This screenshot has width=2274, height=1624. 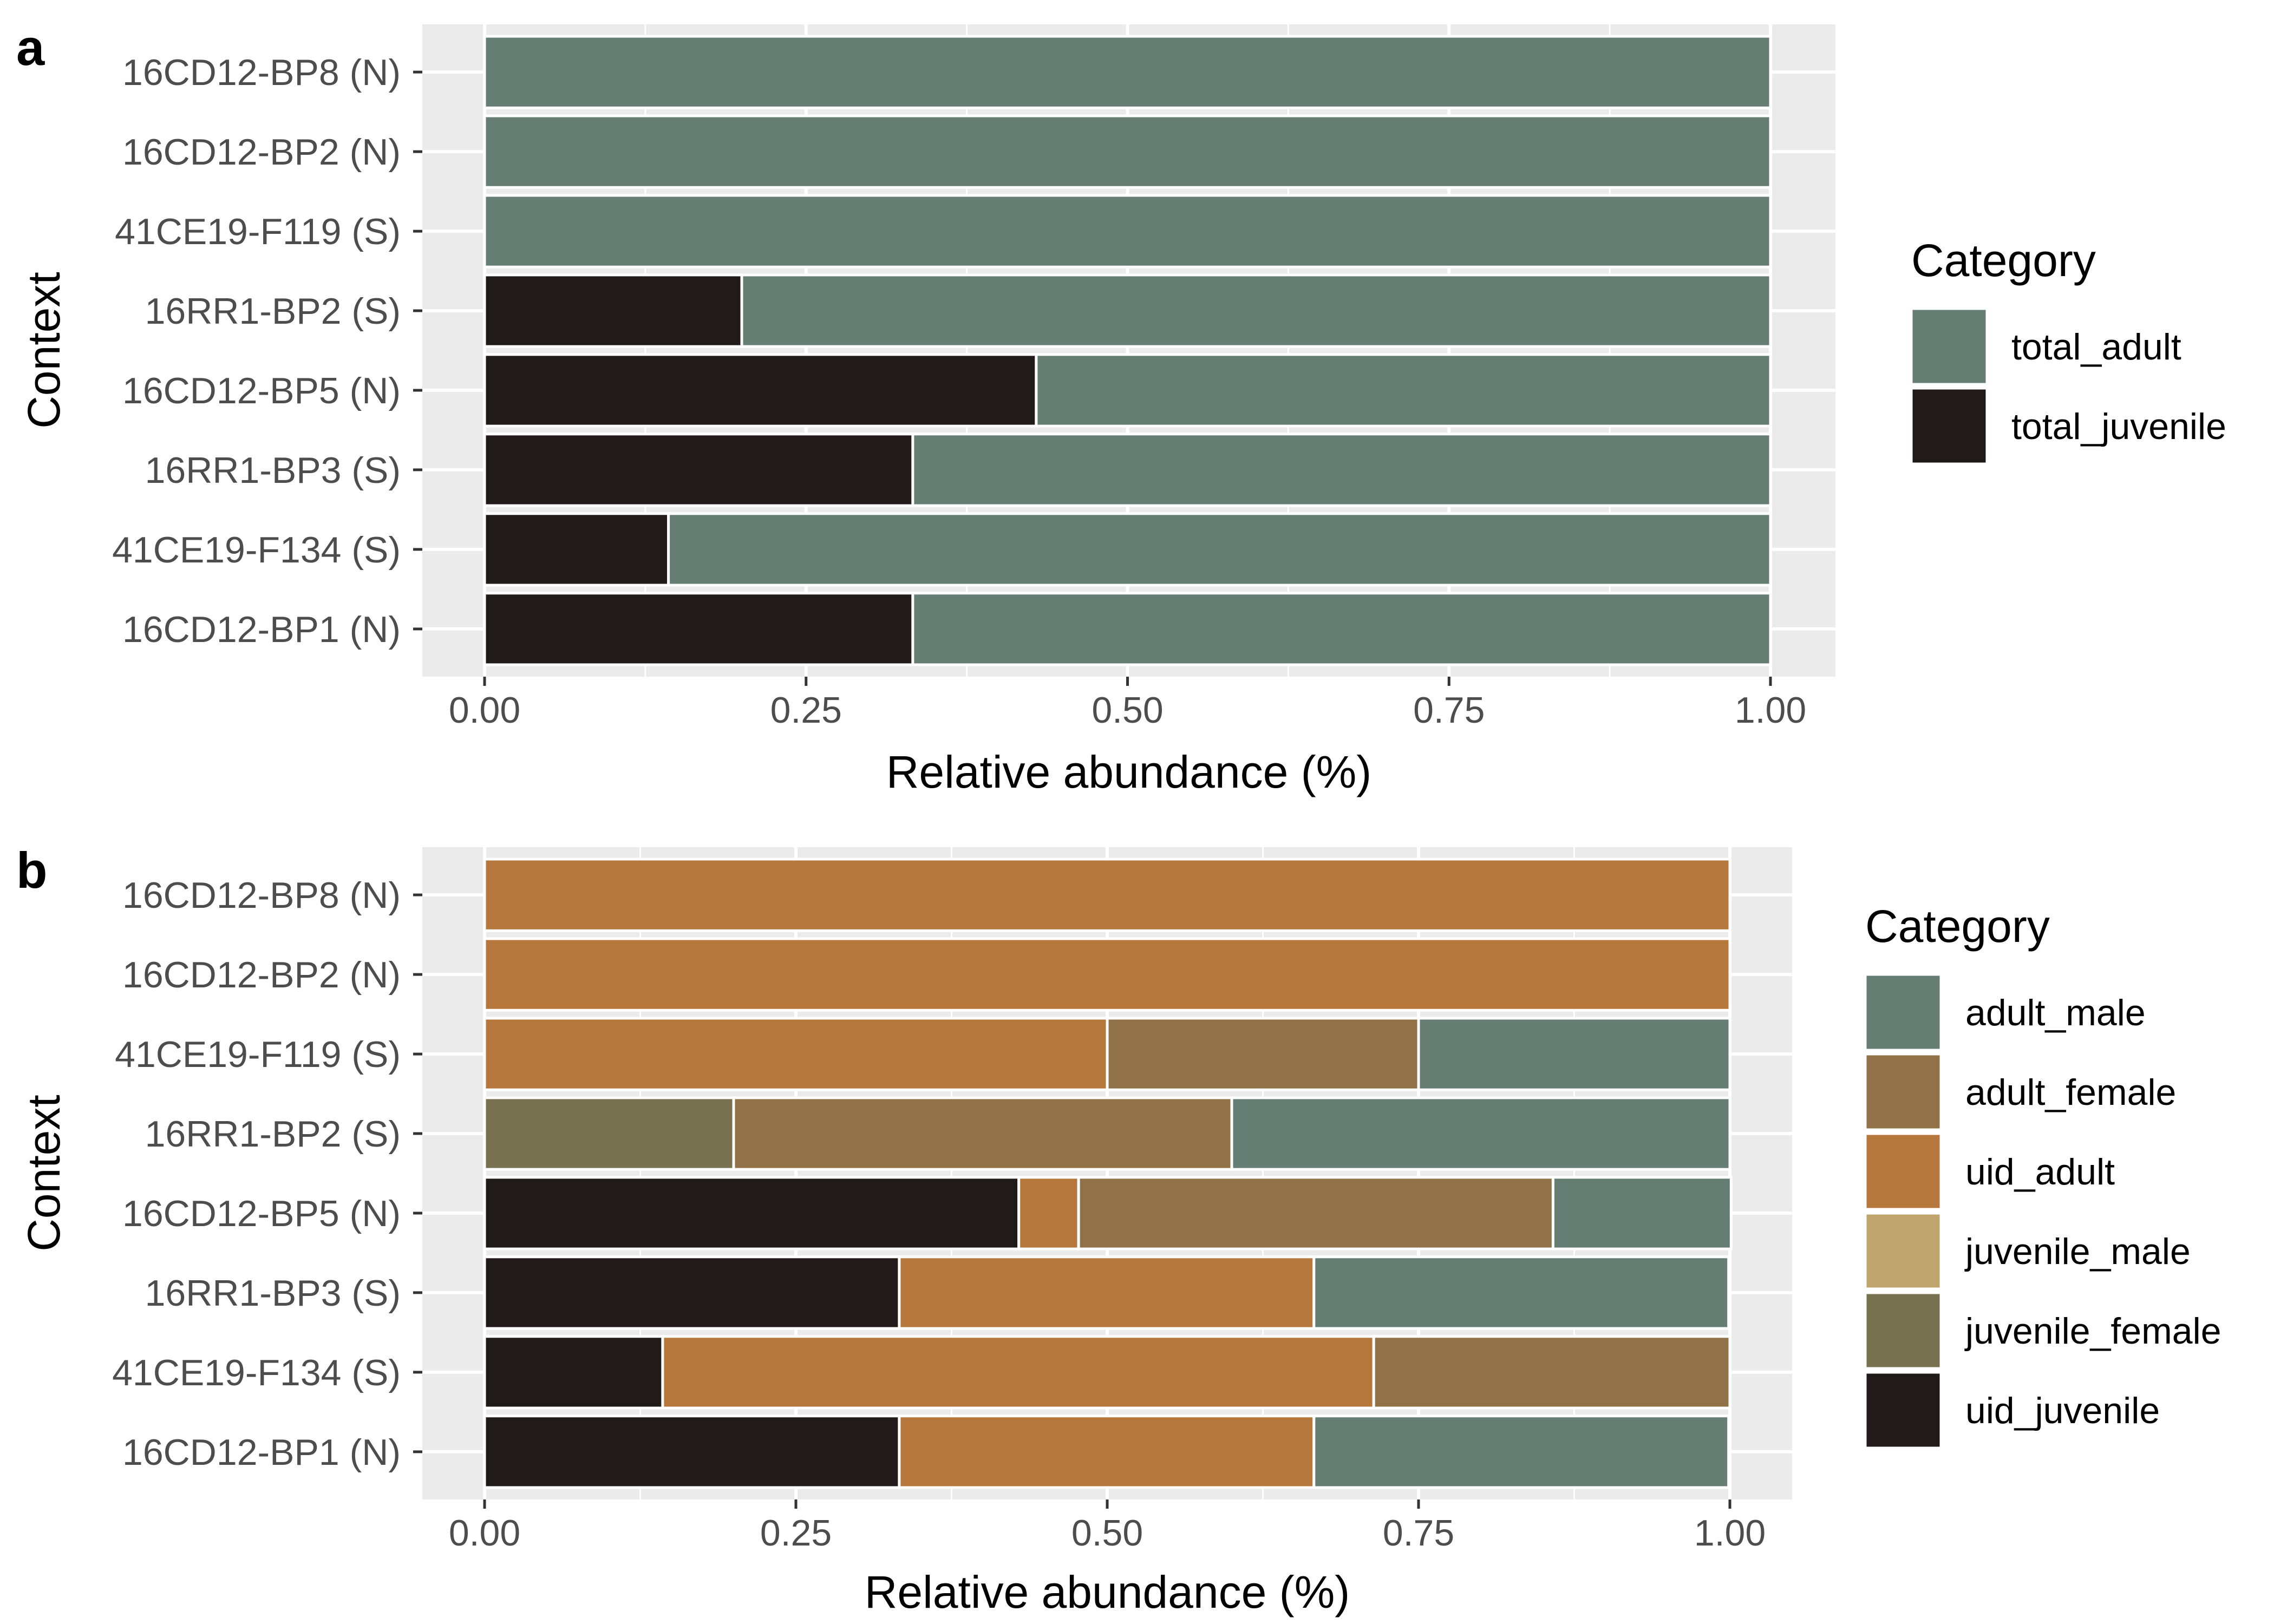 What do you see at coordinates (1904, 1171) in the screenshot?
I see `legend-key-uid_adult` at bounding box center [1904, 1171].